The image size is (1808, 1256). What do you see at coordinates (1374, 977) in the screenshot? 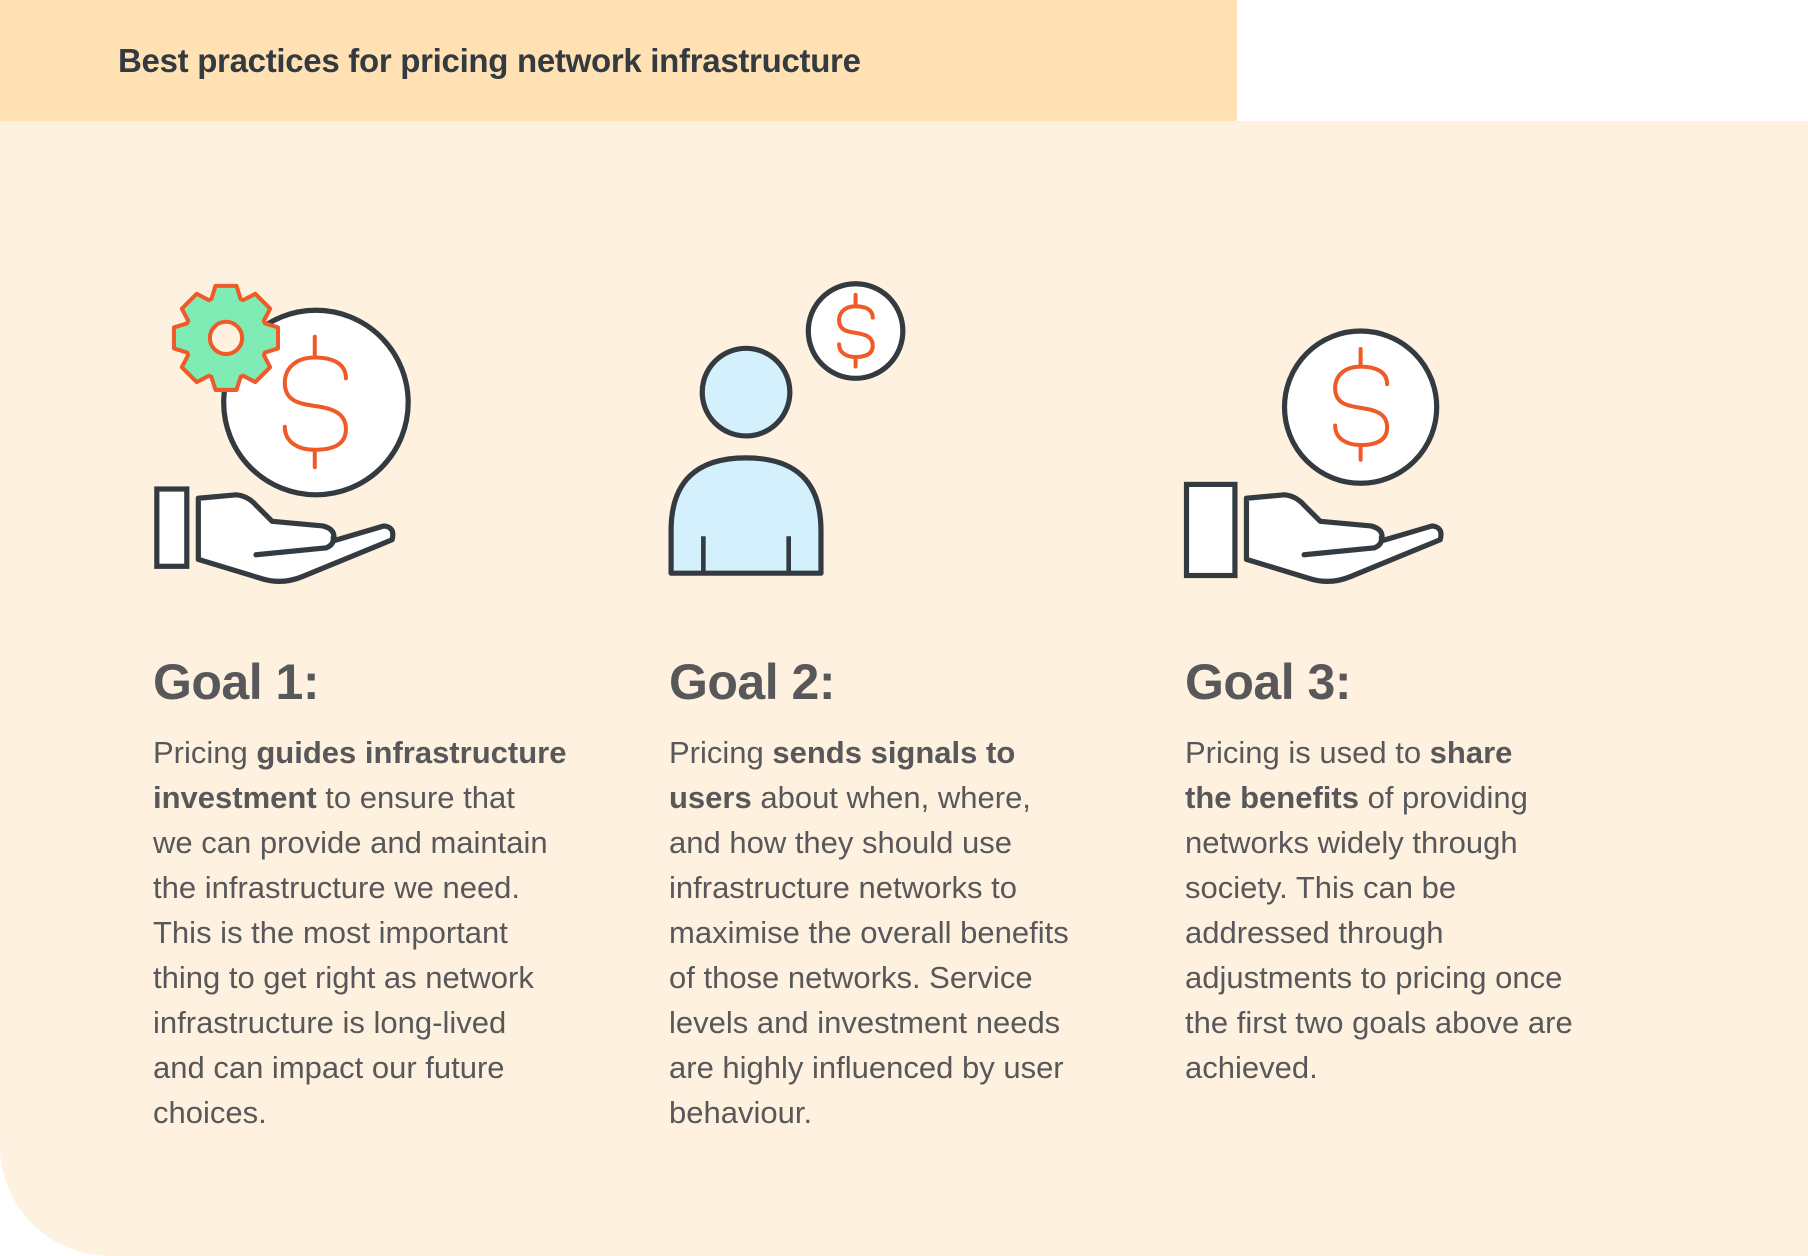
I see `text: adjustments to pricing once` at bounding box center [1374, 977].